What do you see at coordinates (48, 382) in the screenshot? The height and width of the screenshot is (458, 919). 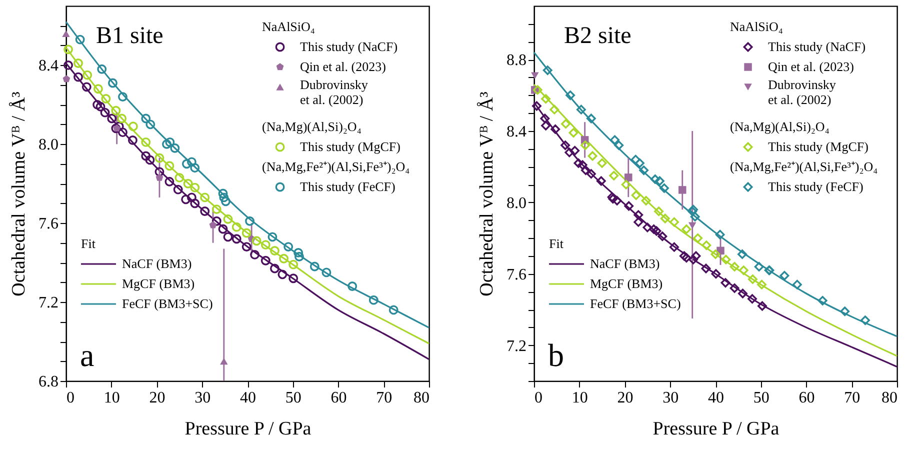 I see `y-tick-label: 6.8` at bounding box center [48, 382].